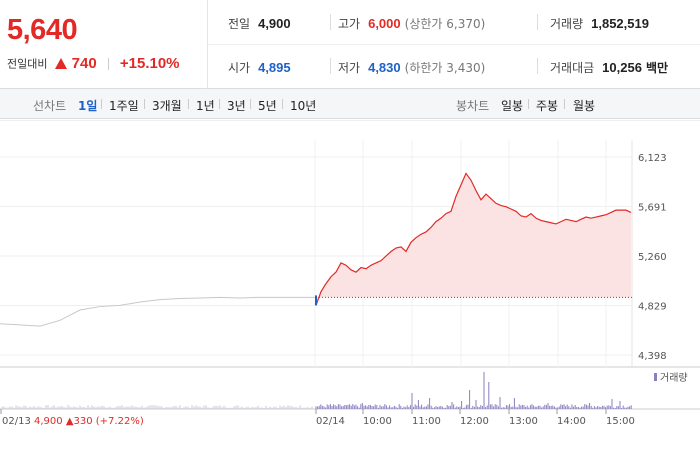 The width and height of the screenshot is (700, 450). Describe the element at coordinates (70, 421) in the screenshot. I see `up-arrow-icon: ▲` at that location.